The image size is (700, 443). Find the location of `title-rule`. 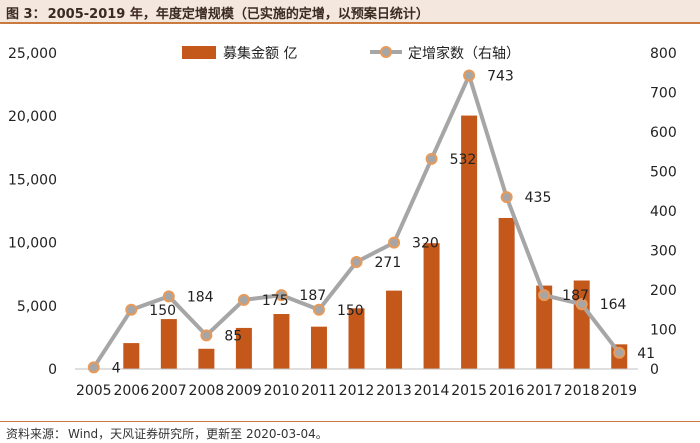

title-rule is located at coordinates (350, 23).